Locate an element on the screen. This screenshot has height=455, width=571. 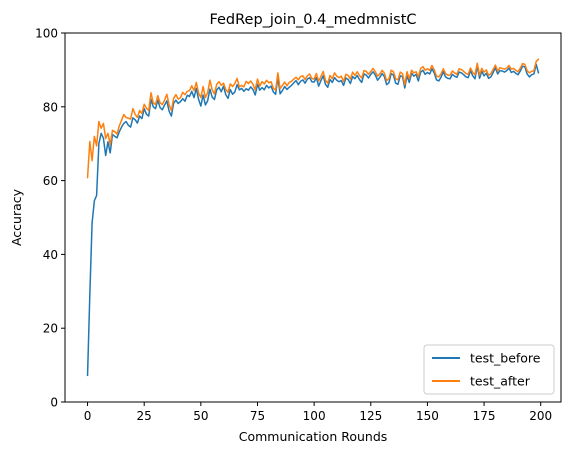
y-axis: 0 20 40 60 80 100 is located at coordinates (50, 218).